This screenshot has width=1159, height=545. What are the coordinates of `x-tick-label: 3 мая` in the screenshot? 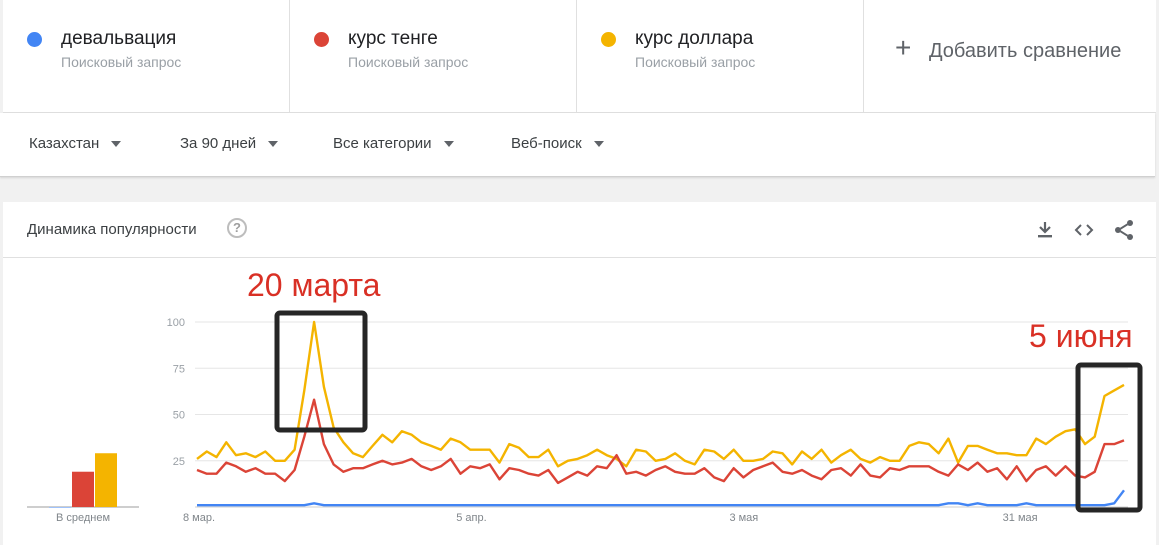 It's located at (743, 518).